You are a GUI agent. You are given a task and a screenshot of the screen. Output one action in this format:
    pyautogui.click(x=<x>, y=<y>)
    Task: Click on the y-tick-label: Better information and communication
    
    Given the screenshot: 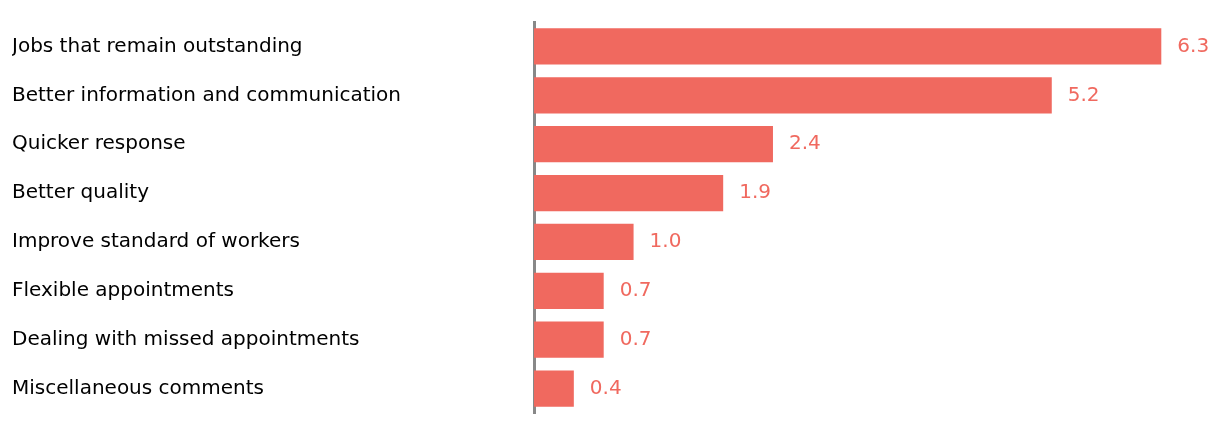 What is the action you would take?
    pyautogui.click(x=207, y=93)
    